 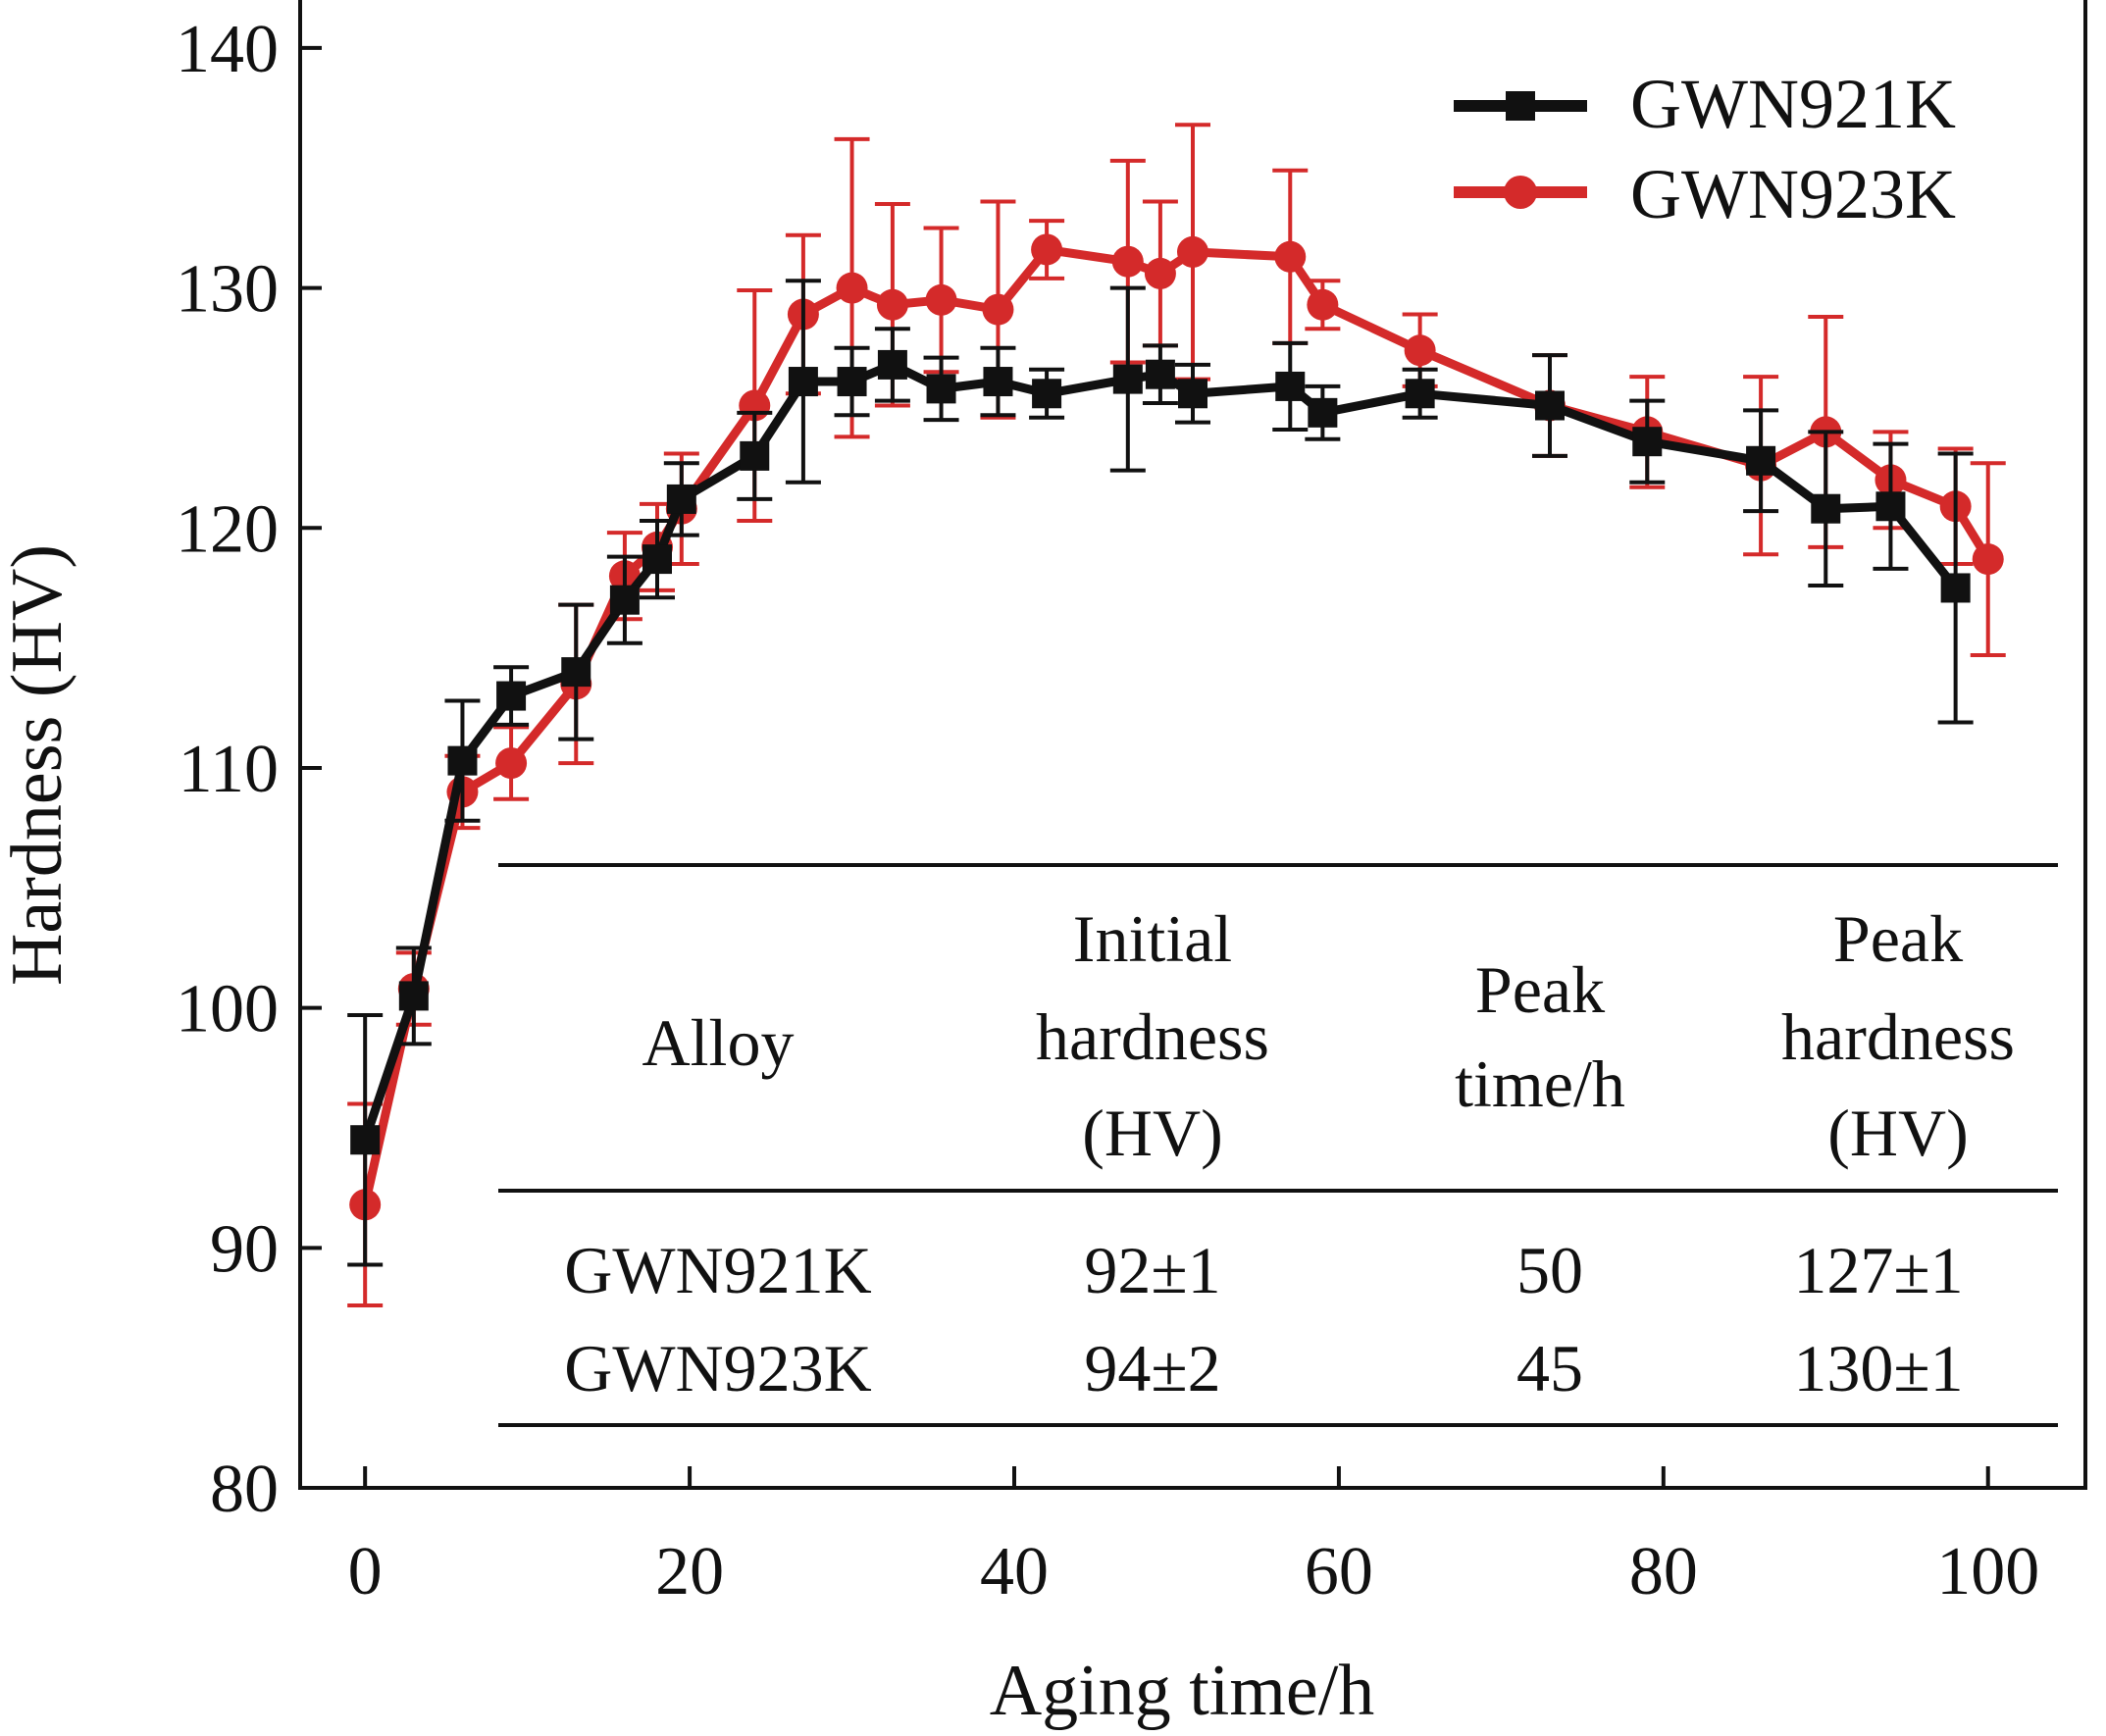 What do you see at coordinates (1663, 1572) in the screenshot?
I see `x-tick-label-80: 80` at bounding box center [1663, 1572].